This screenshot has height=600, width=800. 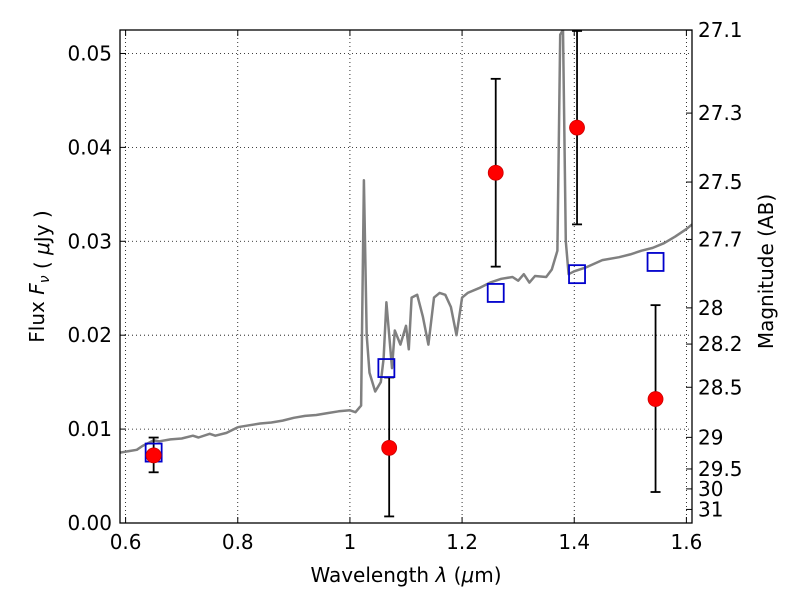 What do you see at coordinates (766, 271) in the screenshot?
I see `right-axis-label: Magnitude (AB)` at bounding box center [766, 271].